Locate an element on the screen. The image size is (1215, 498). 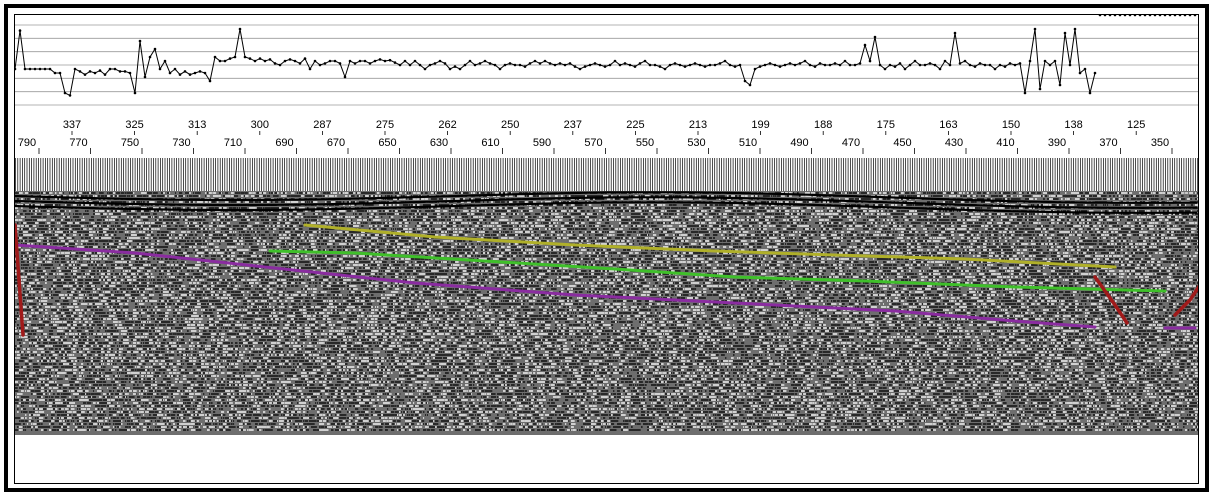
cdp-tick-label: 262 is located at coordinates (447, 125).